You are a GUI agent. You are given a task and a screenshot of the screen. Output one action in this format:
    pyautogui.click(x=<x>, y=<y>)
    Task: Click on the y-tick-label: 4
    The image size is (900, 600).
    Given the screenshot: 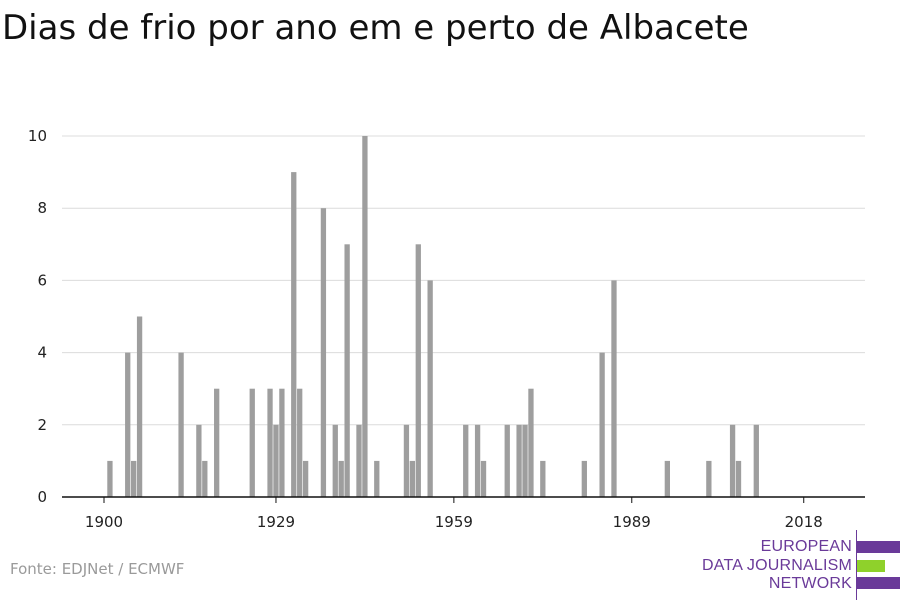 What is the action you would take?
    pyautogui.click(x=42, y=353)
    